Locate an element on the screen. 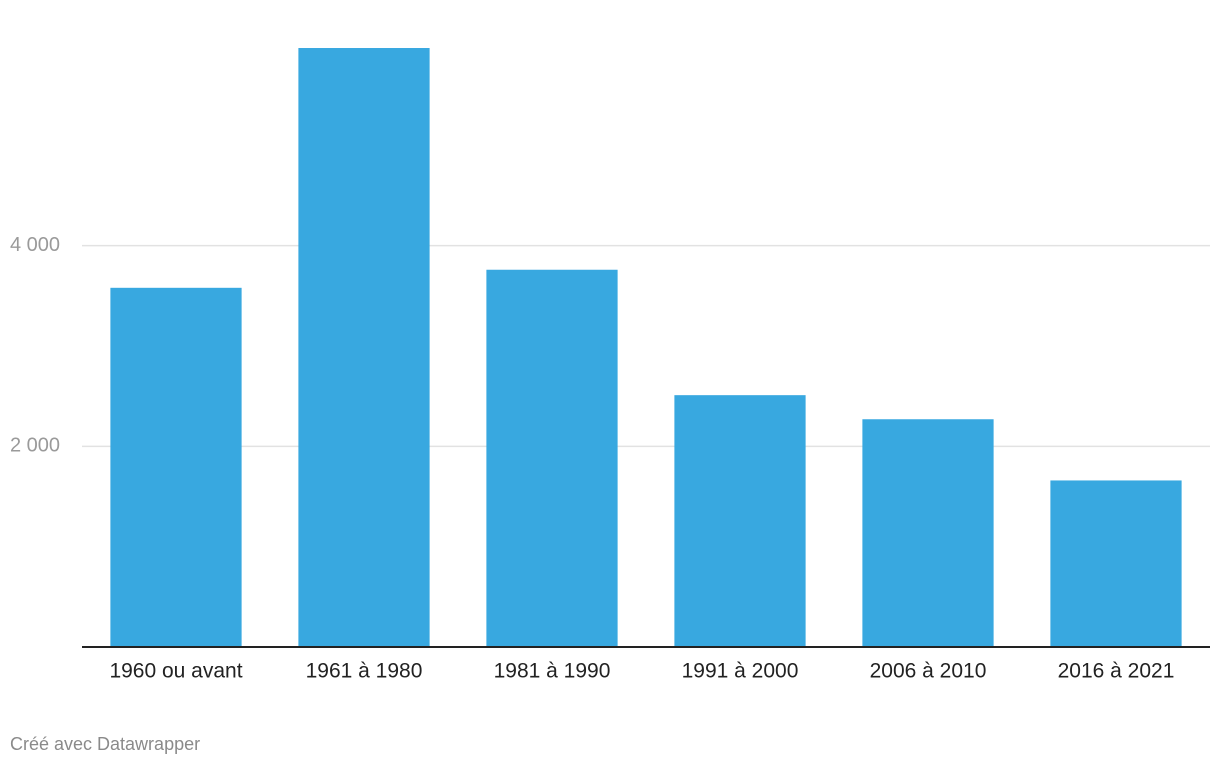 Image resolution: width=1220 pixels, height=768 pixels. x-tick-label: 1960 ou avant is located at coordinates (175, 671).